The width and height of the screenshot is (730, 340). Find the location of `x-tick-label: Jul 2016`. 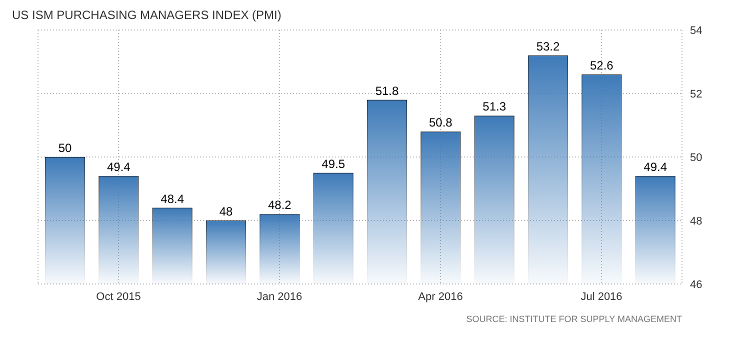

x-tick-label: Jul 2016 is located at coordinates (601, 296).